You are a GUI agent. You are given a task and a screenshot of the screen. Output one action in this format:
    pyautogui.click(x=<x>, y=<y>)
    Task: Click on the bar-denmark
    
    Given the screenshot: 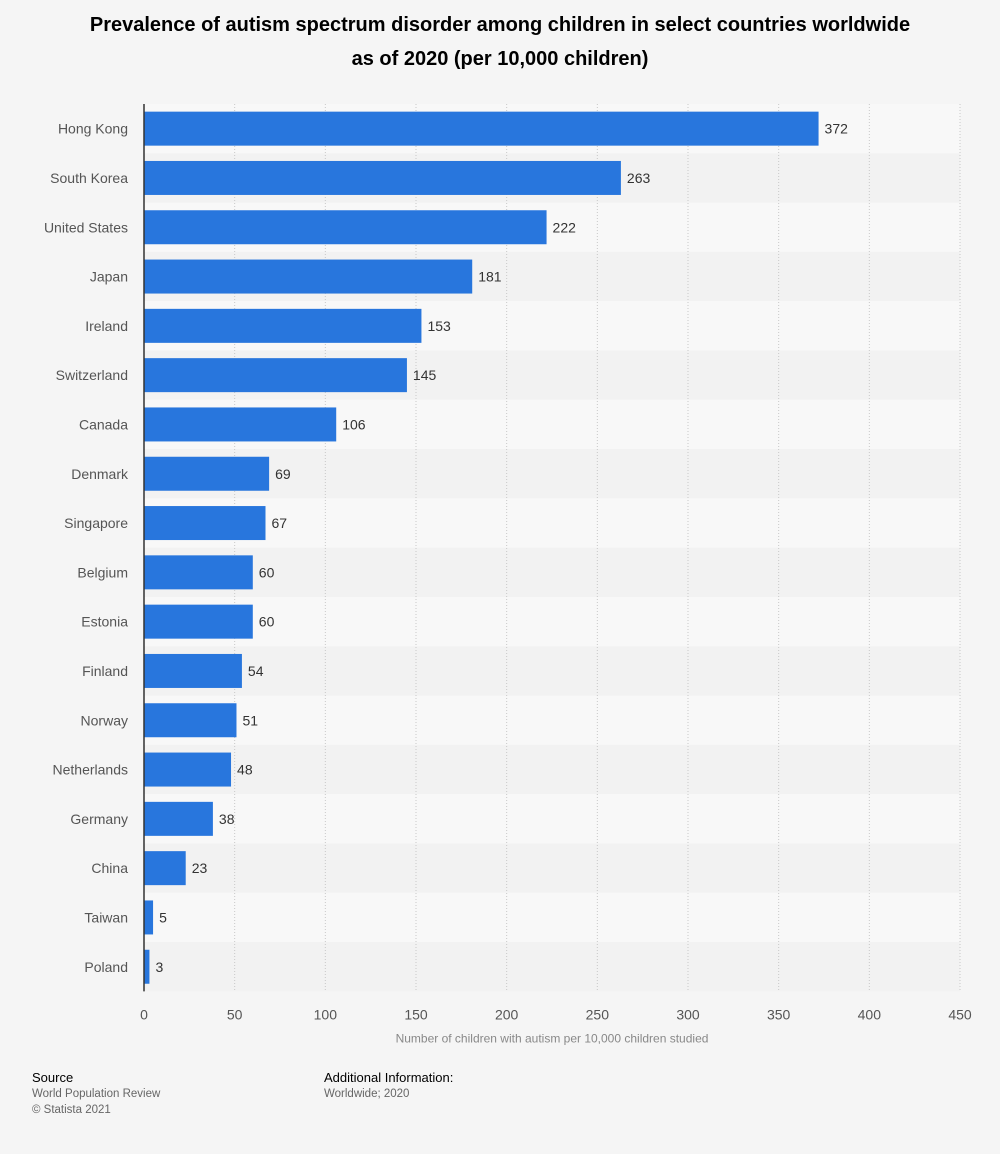 What is the action you would take?
    pyautogui.click(x=207, y=473)
    